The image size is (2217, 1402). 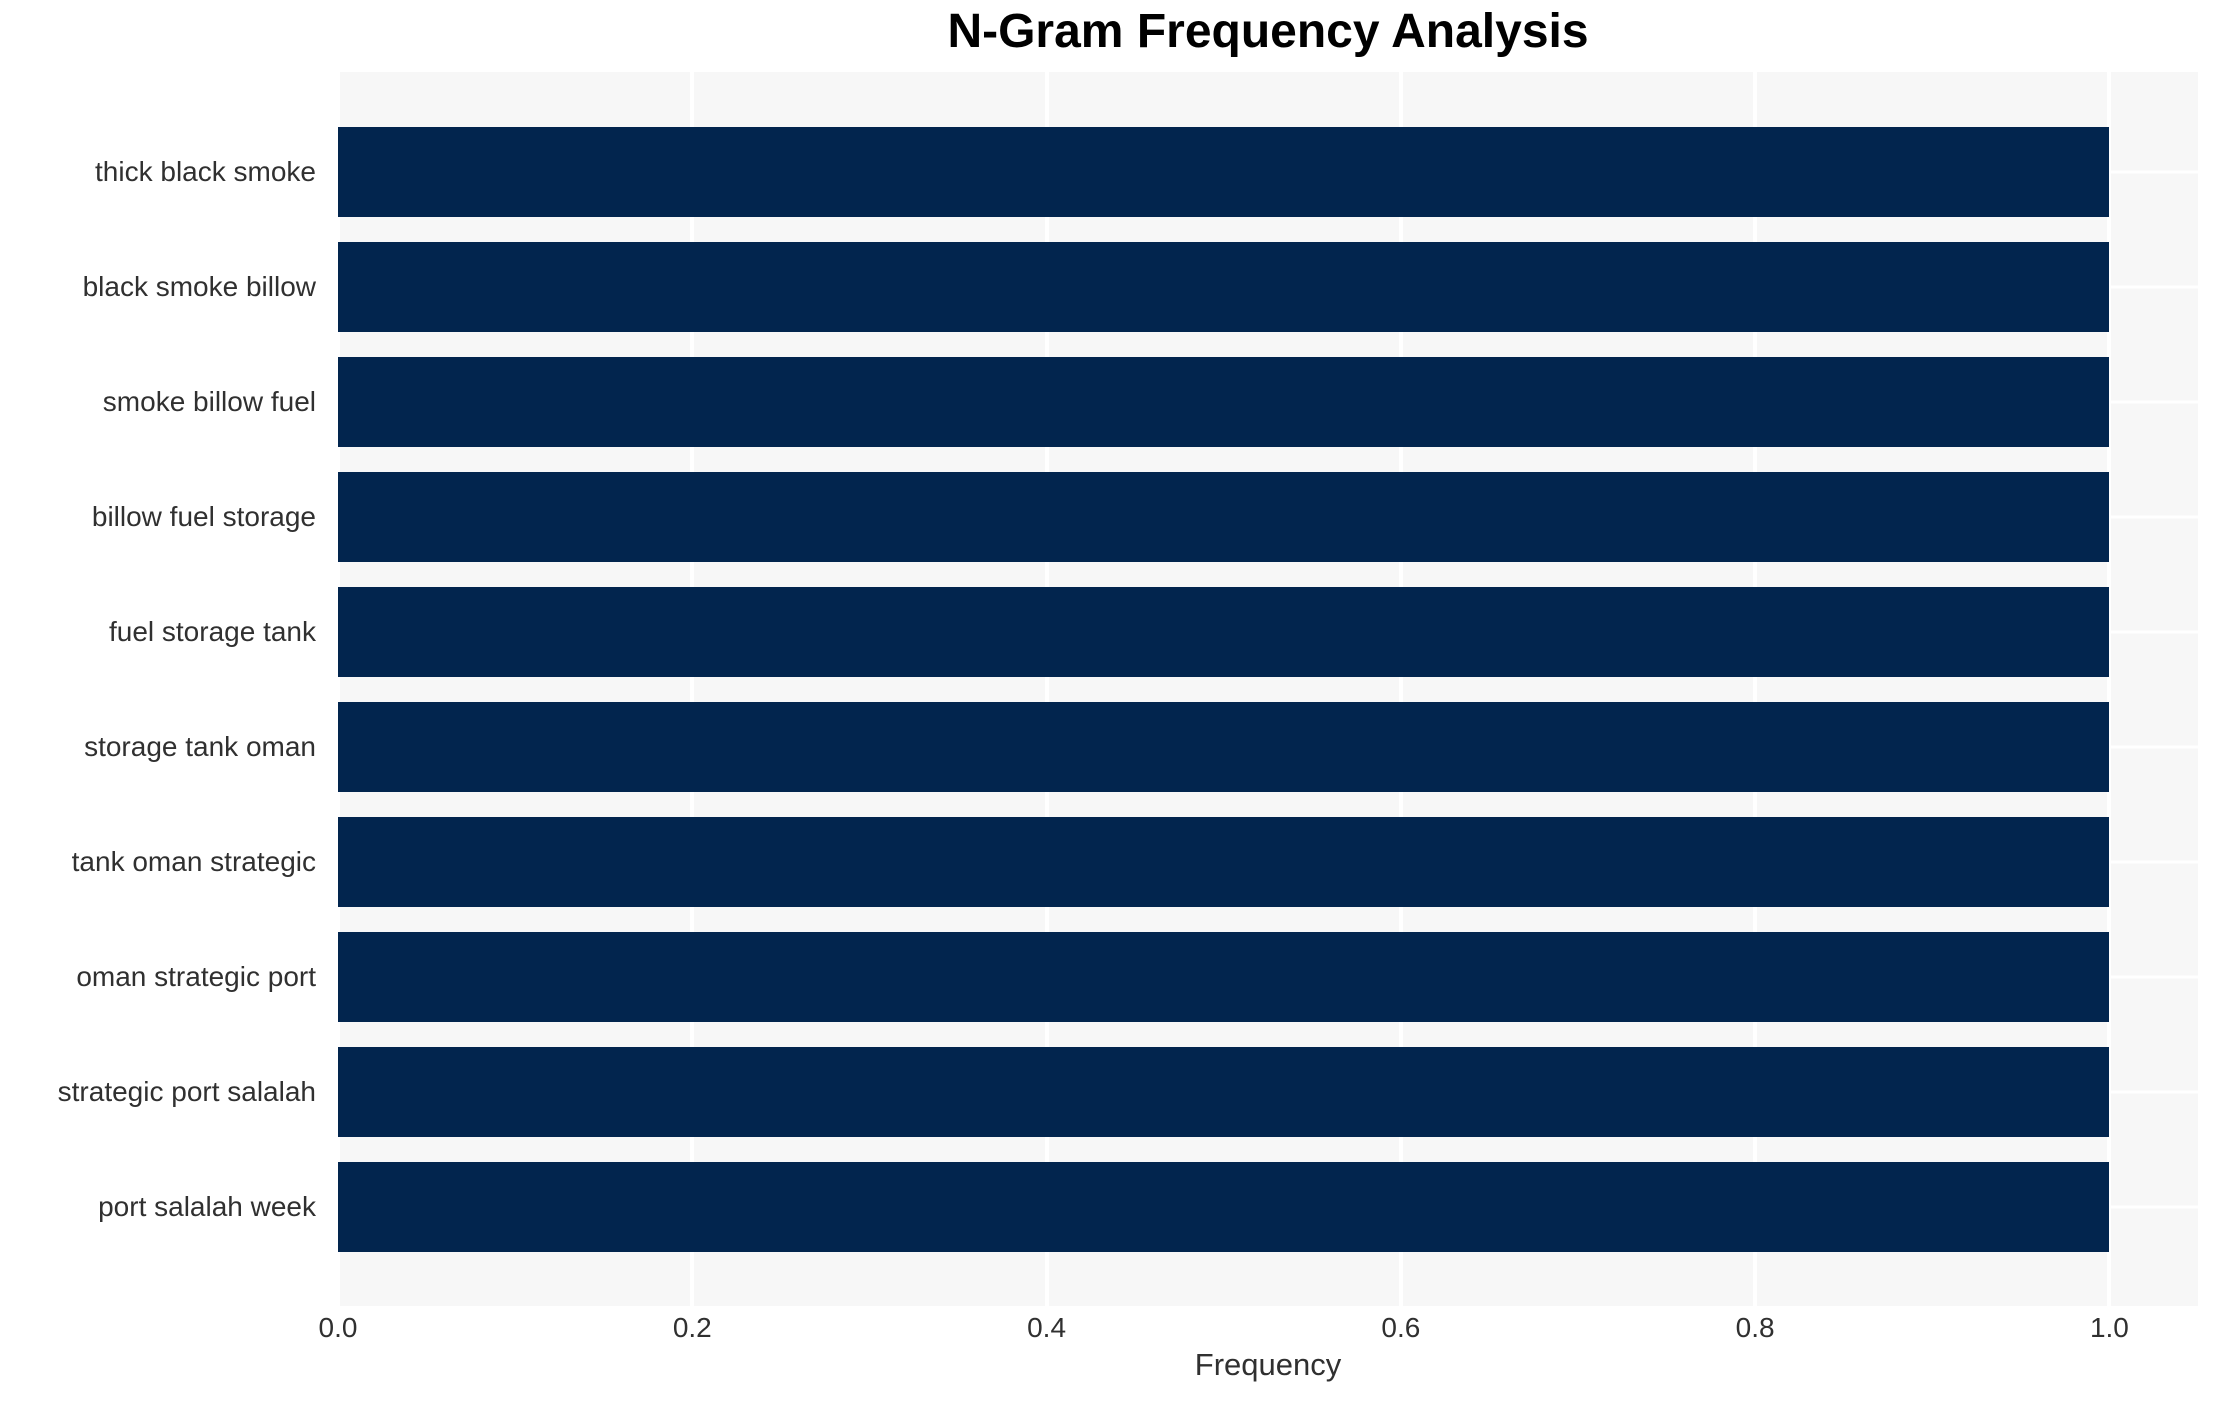 What do you see at coordinates (1224, 401) in the screenshot?
I see `bar-smoke-billow-fuel` at bounding box center [1224, 401].